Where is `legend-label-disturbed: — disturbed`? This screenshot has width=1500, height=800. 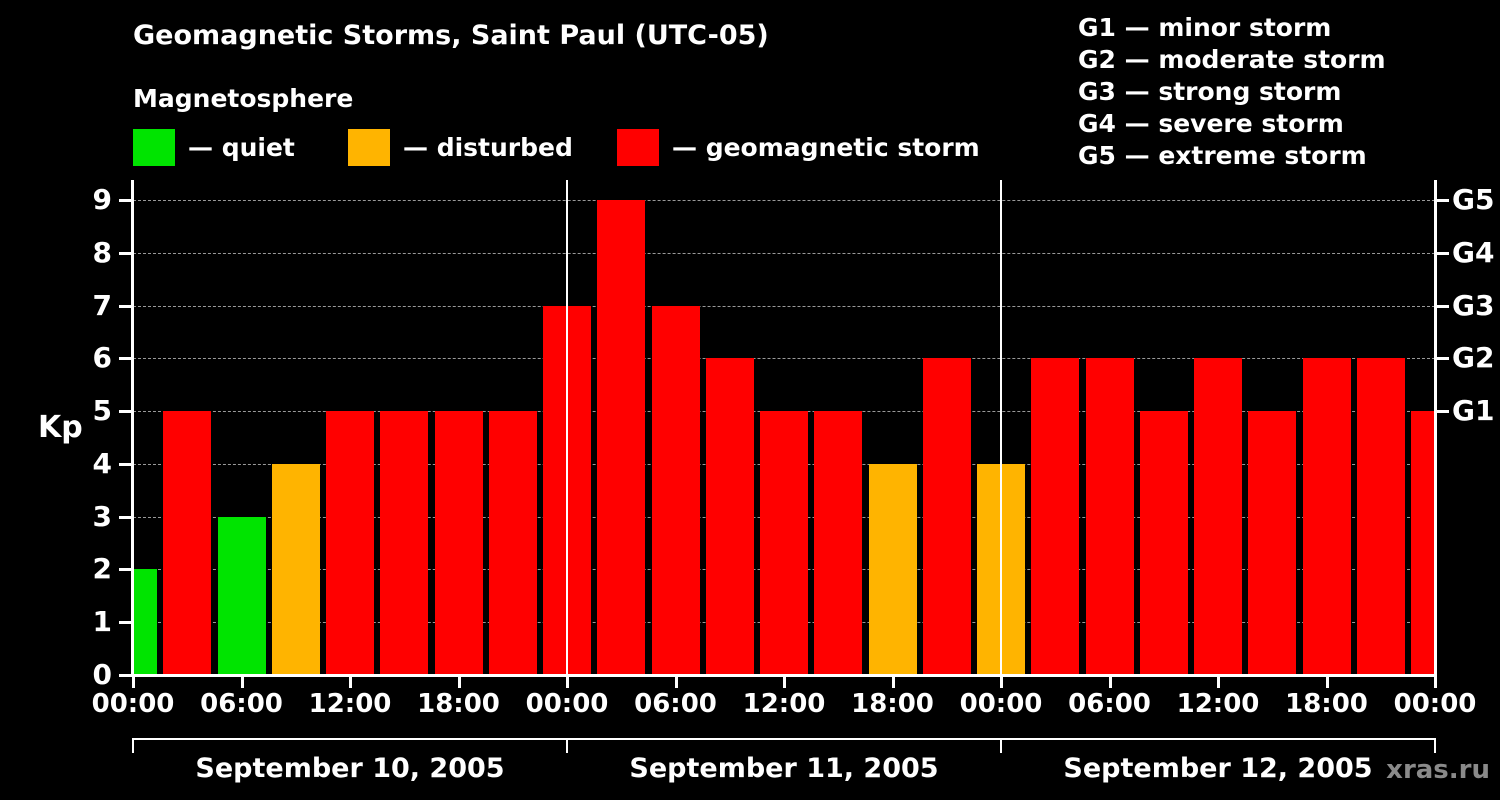
legend-label-disturbed: — disturbed is located at coordinates (488, 147).